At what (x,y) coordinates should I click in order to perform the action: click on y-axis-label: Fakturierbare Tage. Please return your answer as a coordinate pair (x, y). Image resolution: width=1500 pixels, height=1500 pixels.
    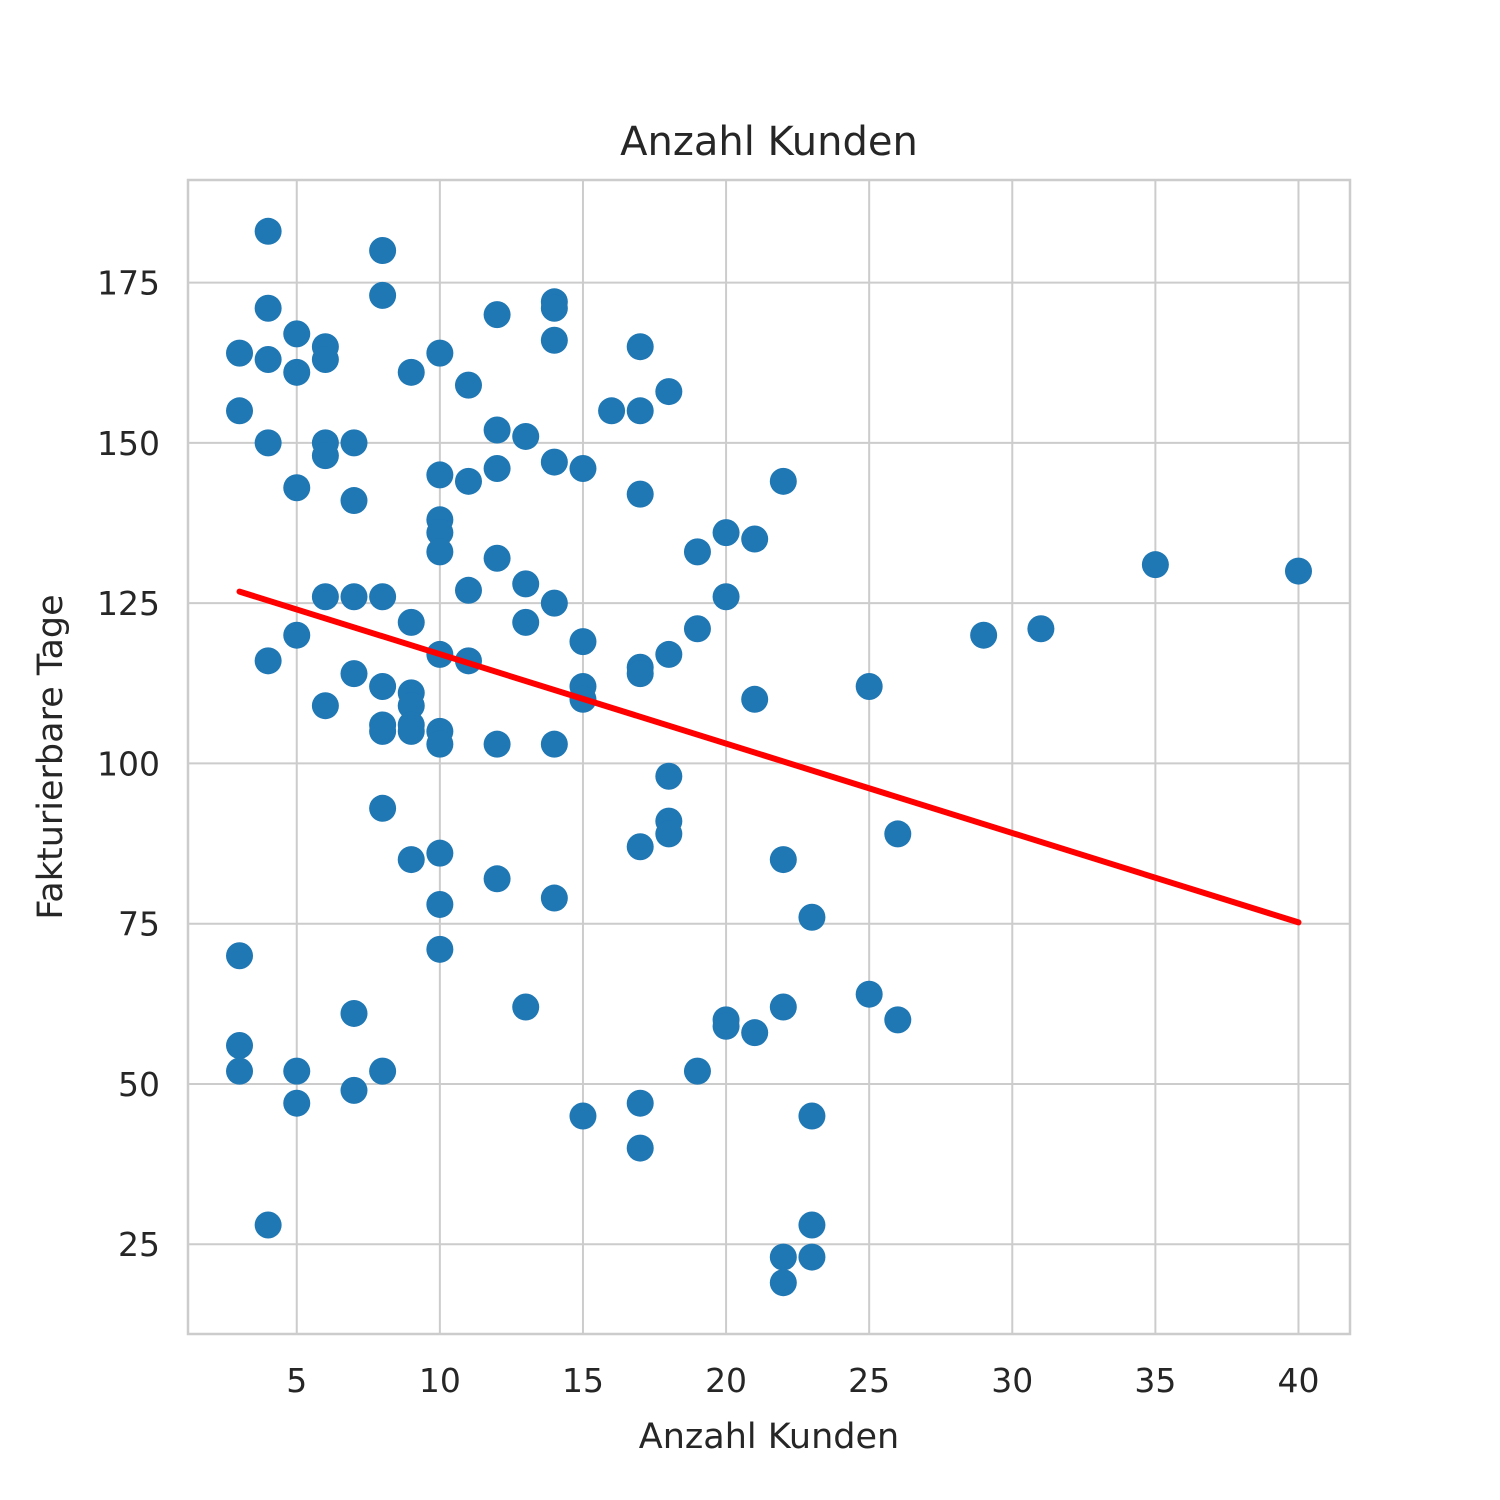
    Looking at the image, I should click on (51, 756).